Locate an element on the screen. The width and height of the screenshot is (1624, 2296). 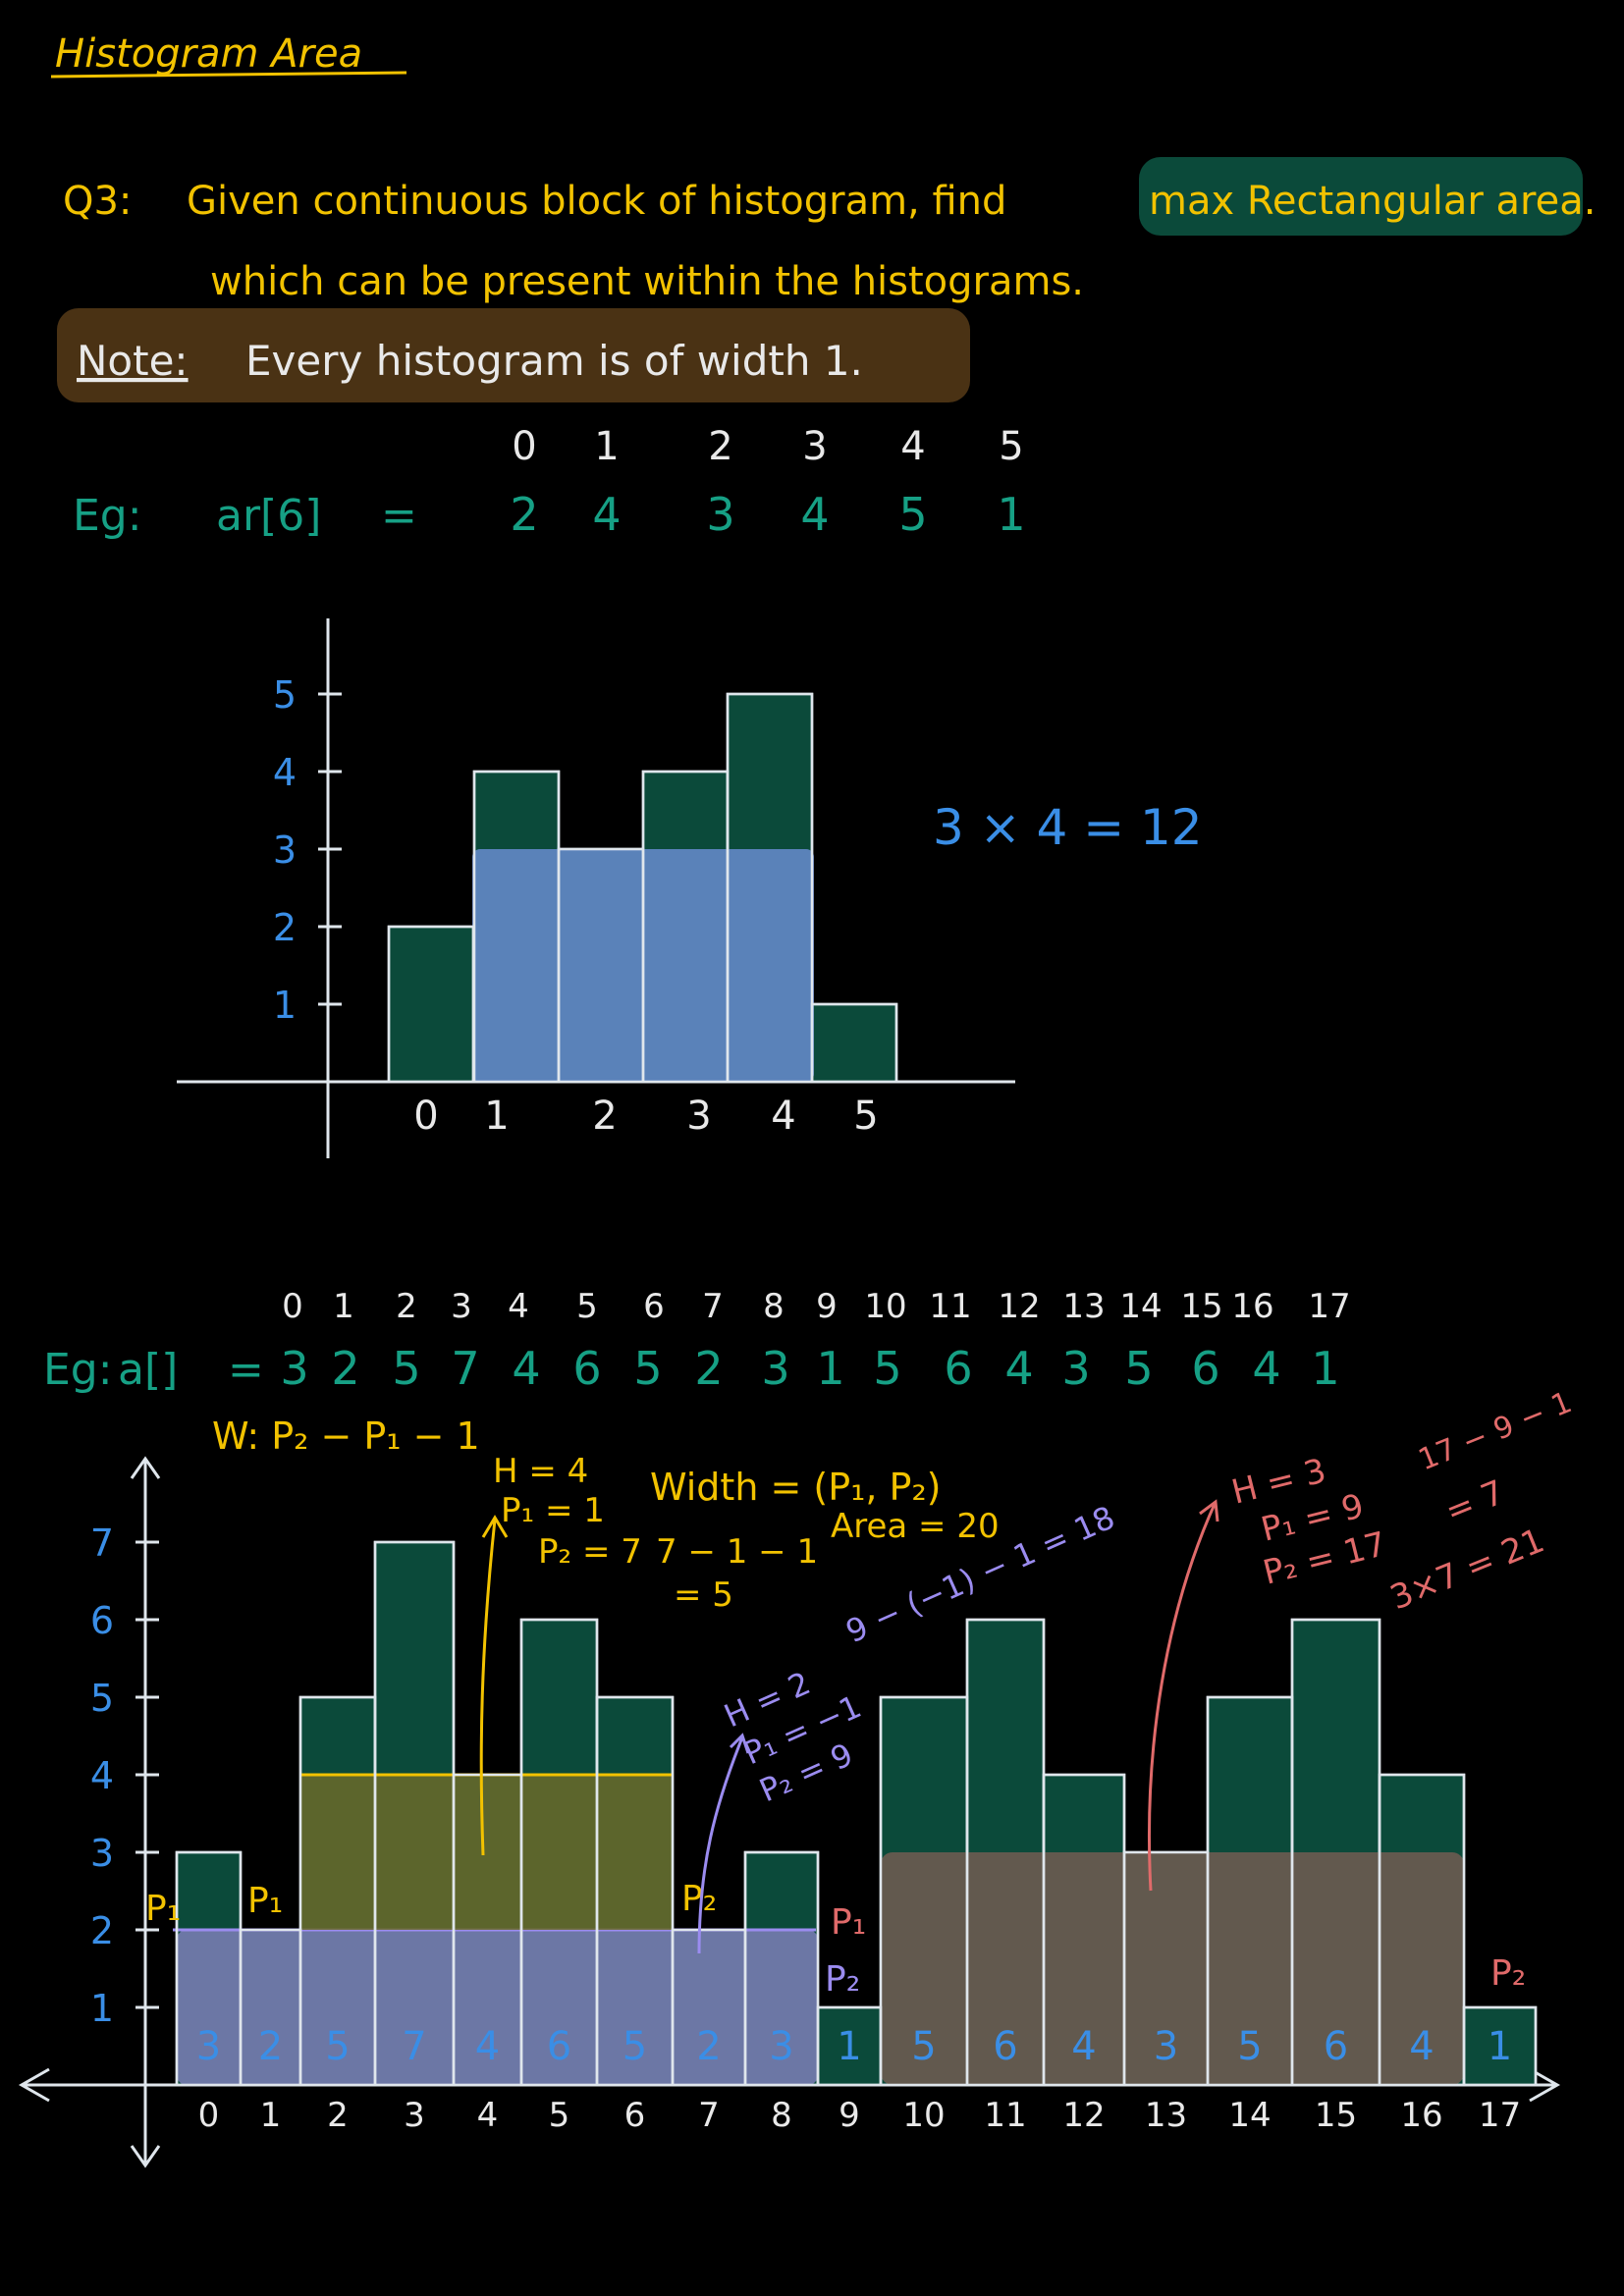
ex2-index-1: 1 is located at coordinates (343, 1307).